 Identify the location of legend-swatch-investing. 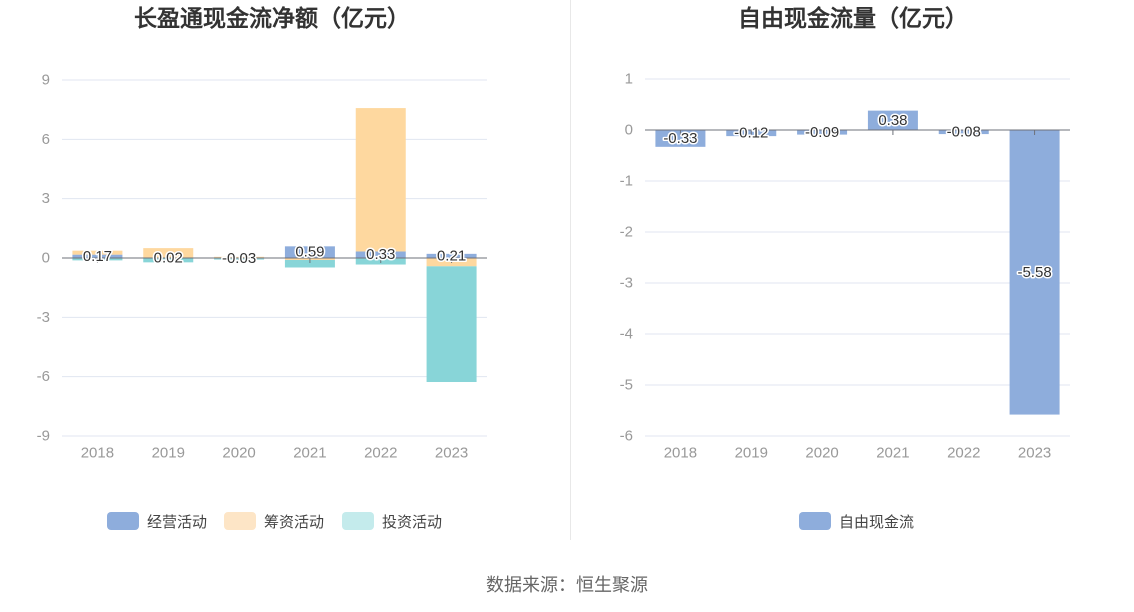
(358, 521).